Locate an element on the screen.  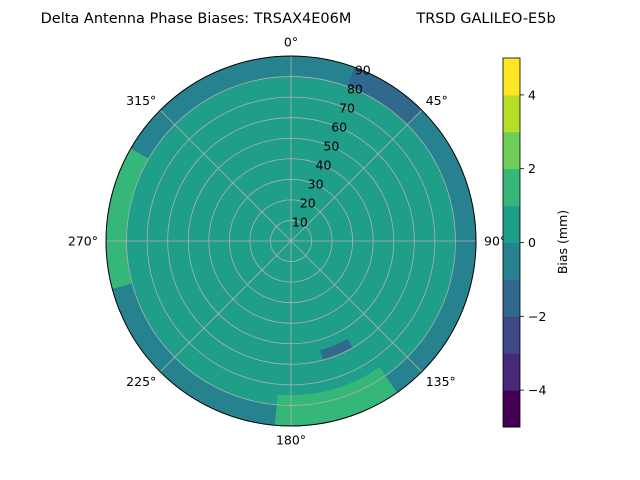
colorbar-tick-label: 4 is located at coordinates (532, 94).